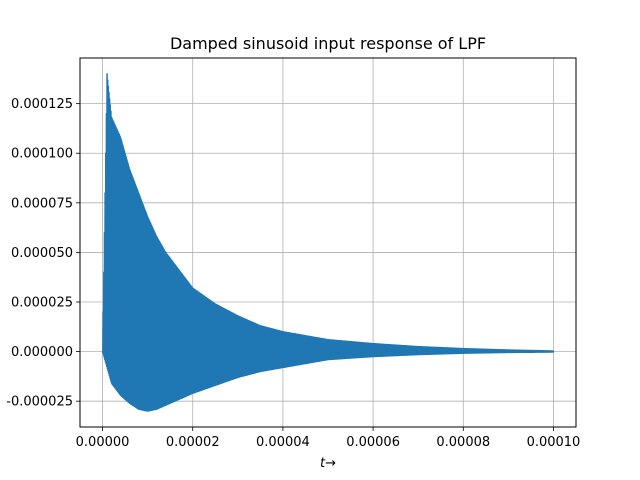 The width and height of the screenshot is (640, 480). Describe the element at coordinates (42, 203) in the screenshot. I see `y-tick-label: 0.000075` at that location.